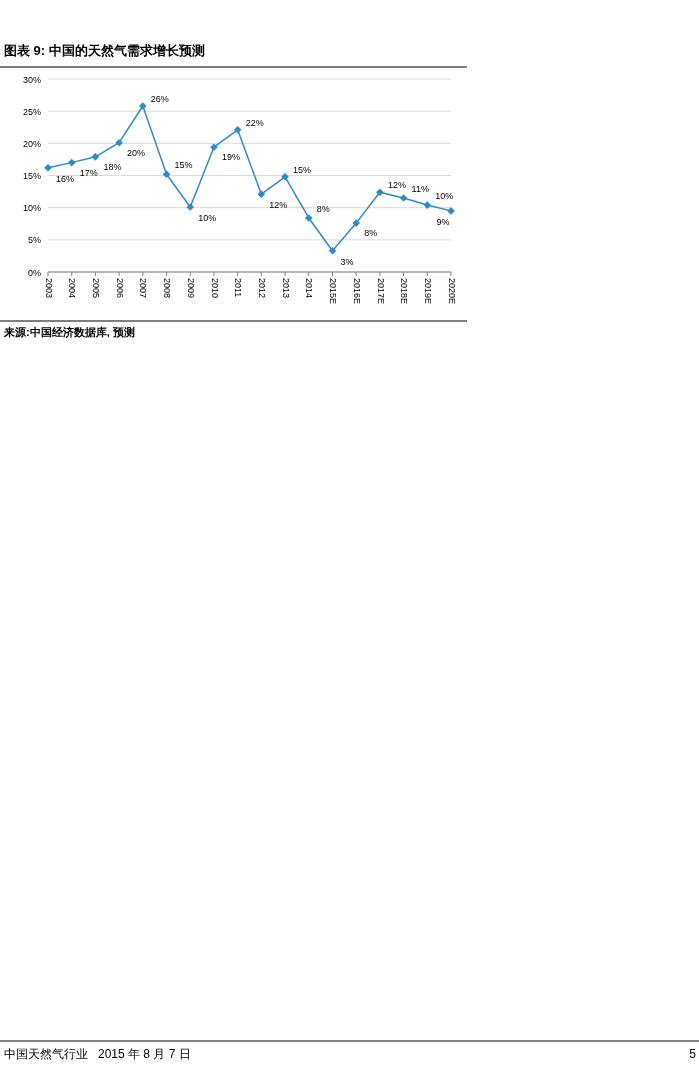 Image resolution: width=699 pixels, height=1071 pixels. What do you see at coordinates (136, 152) in the screenshot?
I see `data-label: 20%` at bounding box center [136, 152].